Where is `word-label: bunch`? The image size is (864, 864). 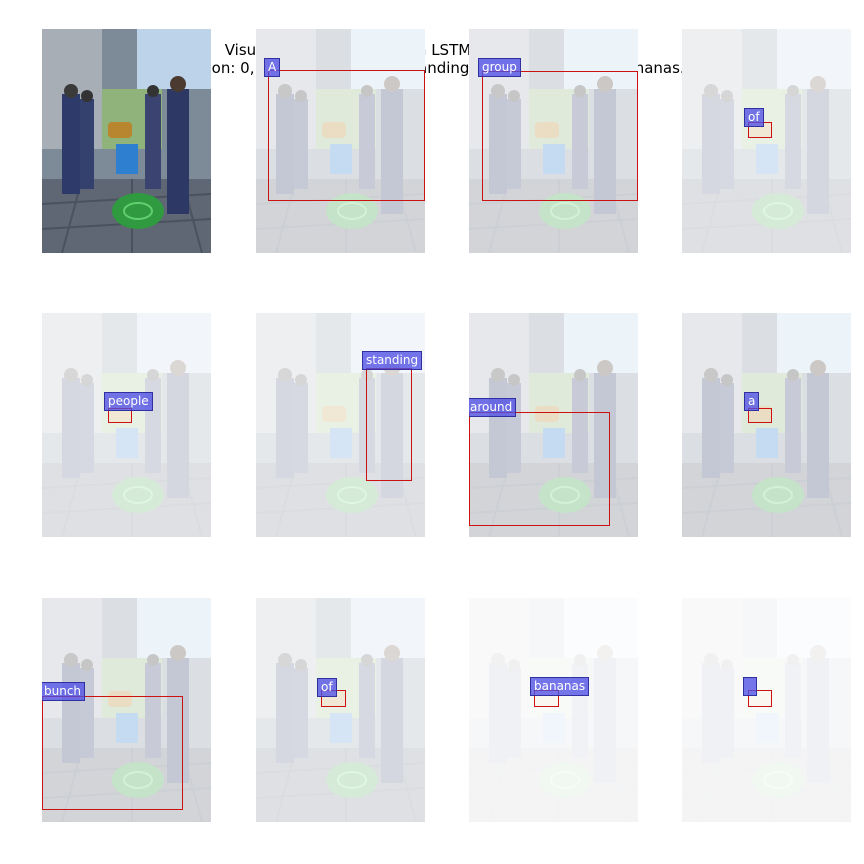
word-label: bunch is located at coordinates (64, 691).